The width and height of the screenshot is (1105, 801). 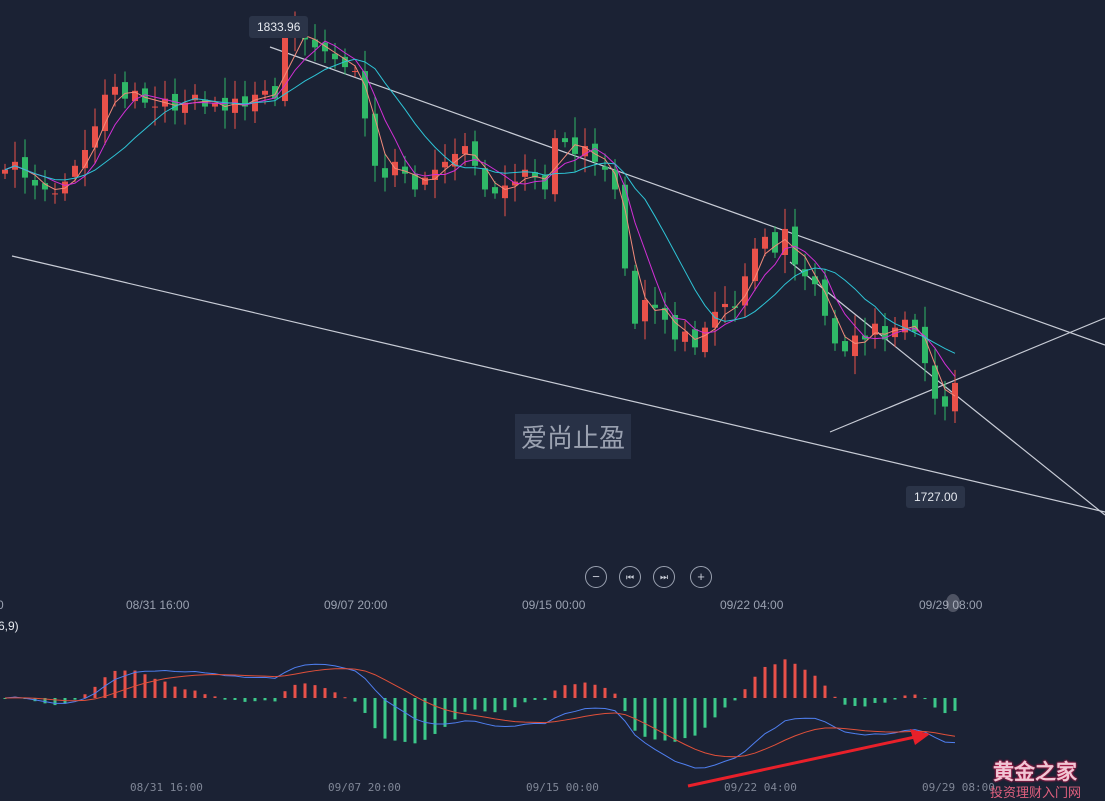 I want to click on high-price-label: 1833.96, so click(x=279, y=27).